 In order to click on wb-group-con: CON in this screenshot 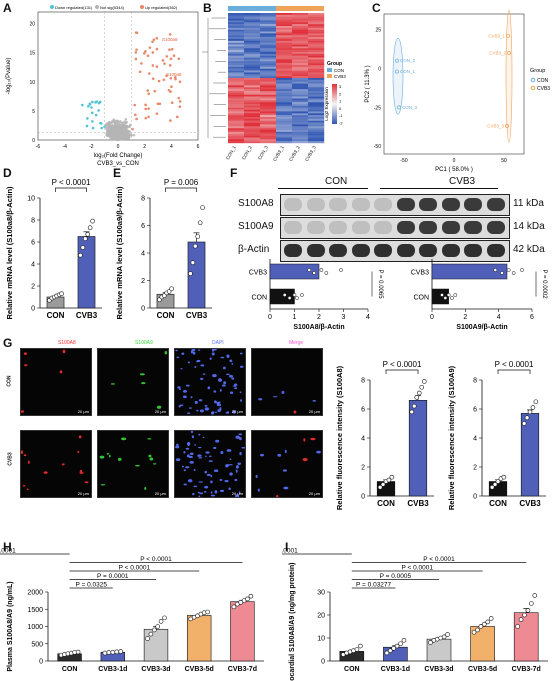, I will do `click(336, 181)`.